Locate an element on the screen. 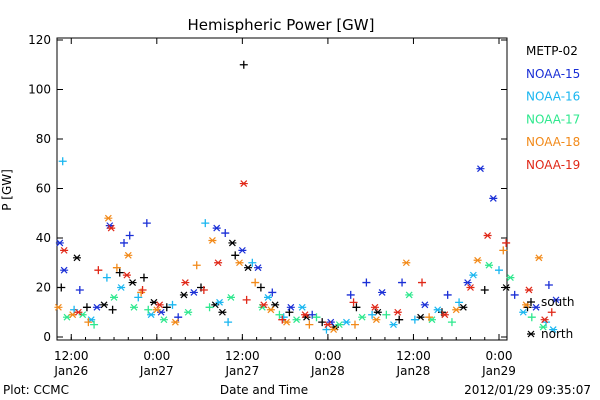  y-tick-label: 60 is located at coordinates (43, 189).